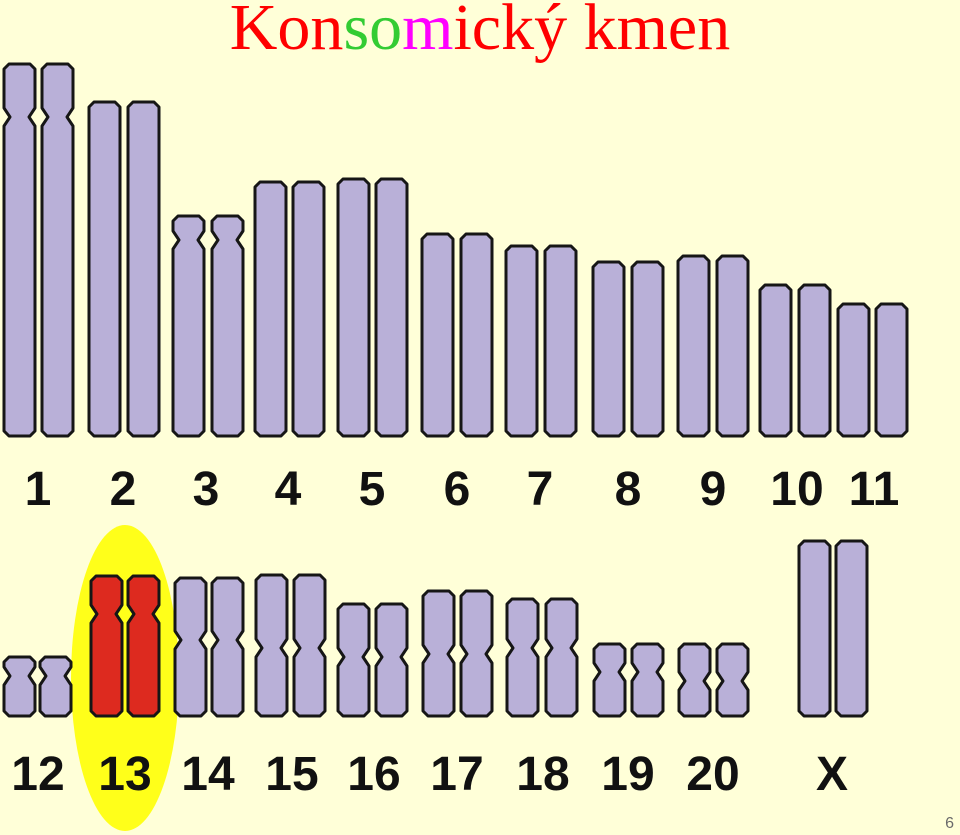 This screenshot has width=960, height=835. Describe the element at coordinates (437, 335) in the screenshot. I see `chromosome-6-a` at that location.